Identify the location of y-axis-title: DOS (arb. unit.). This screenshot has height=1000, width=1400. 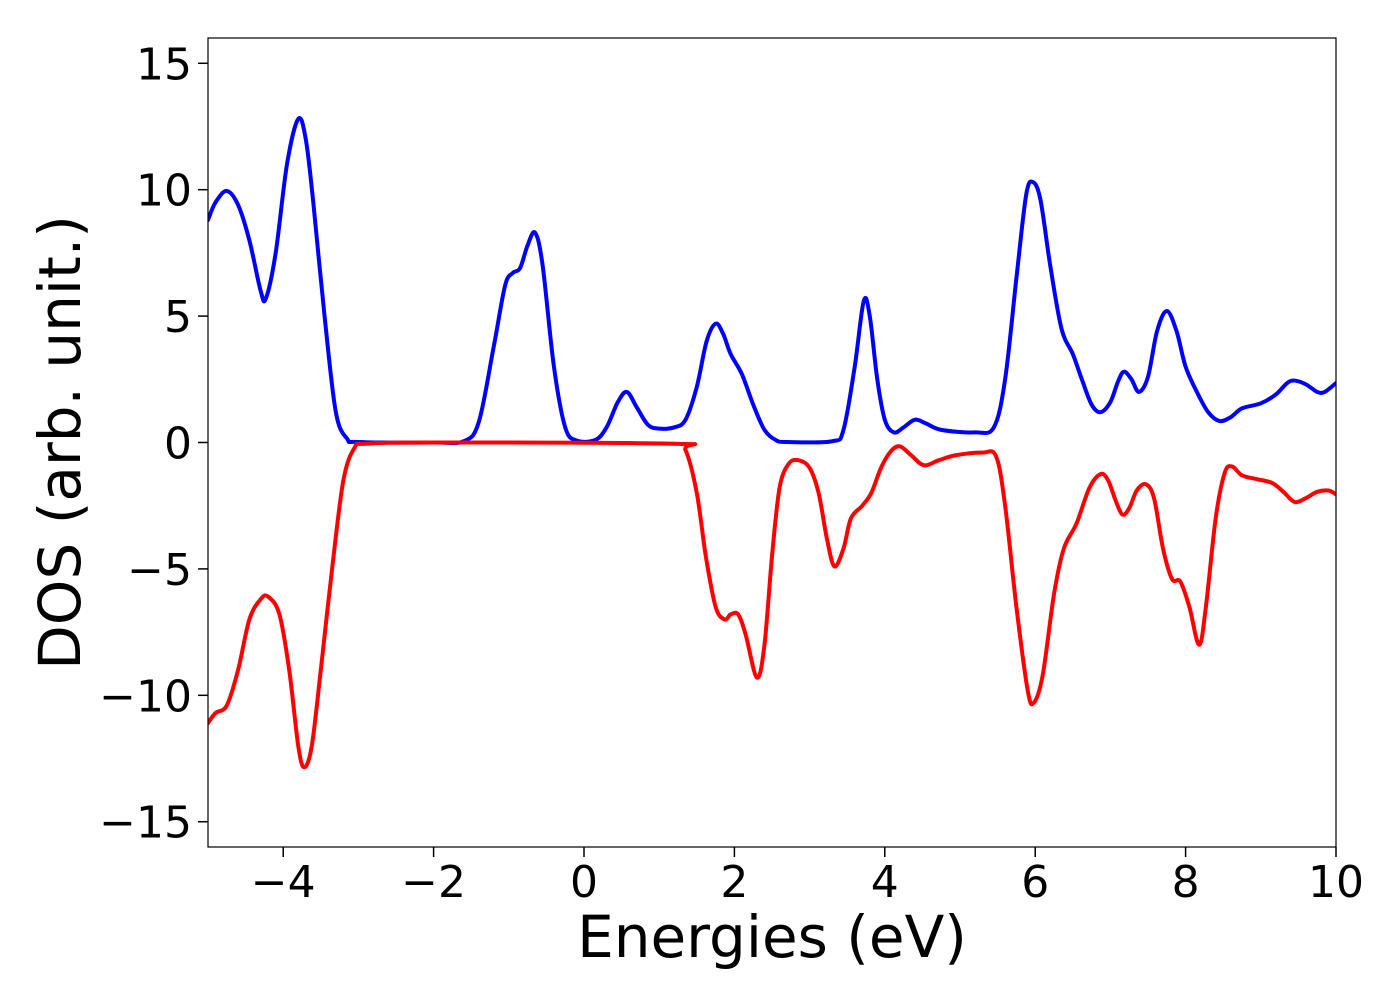
(60, 442).